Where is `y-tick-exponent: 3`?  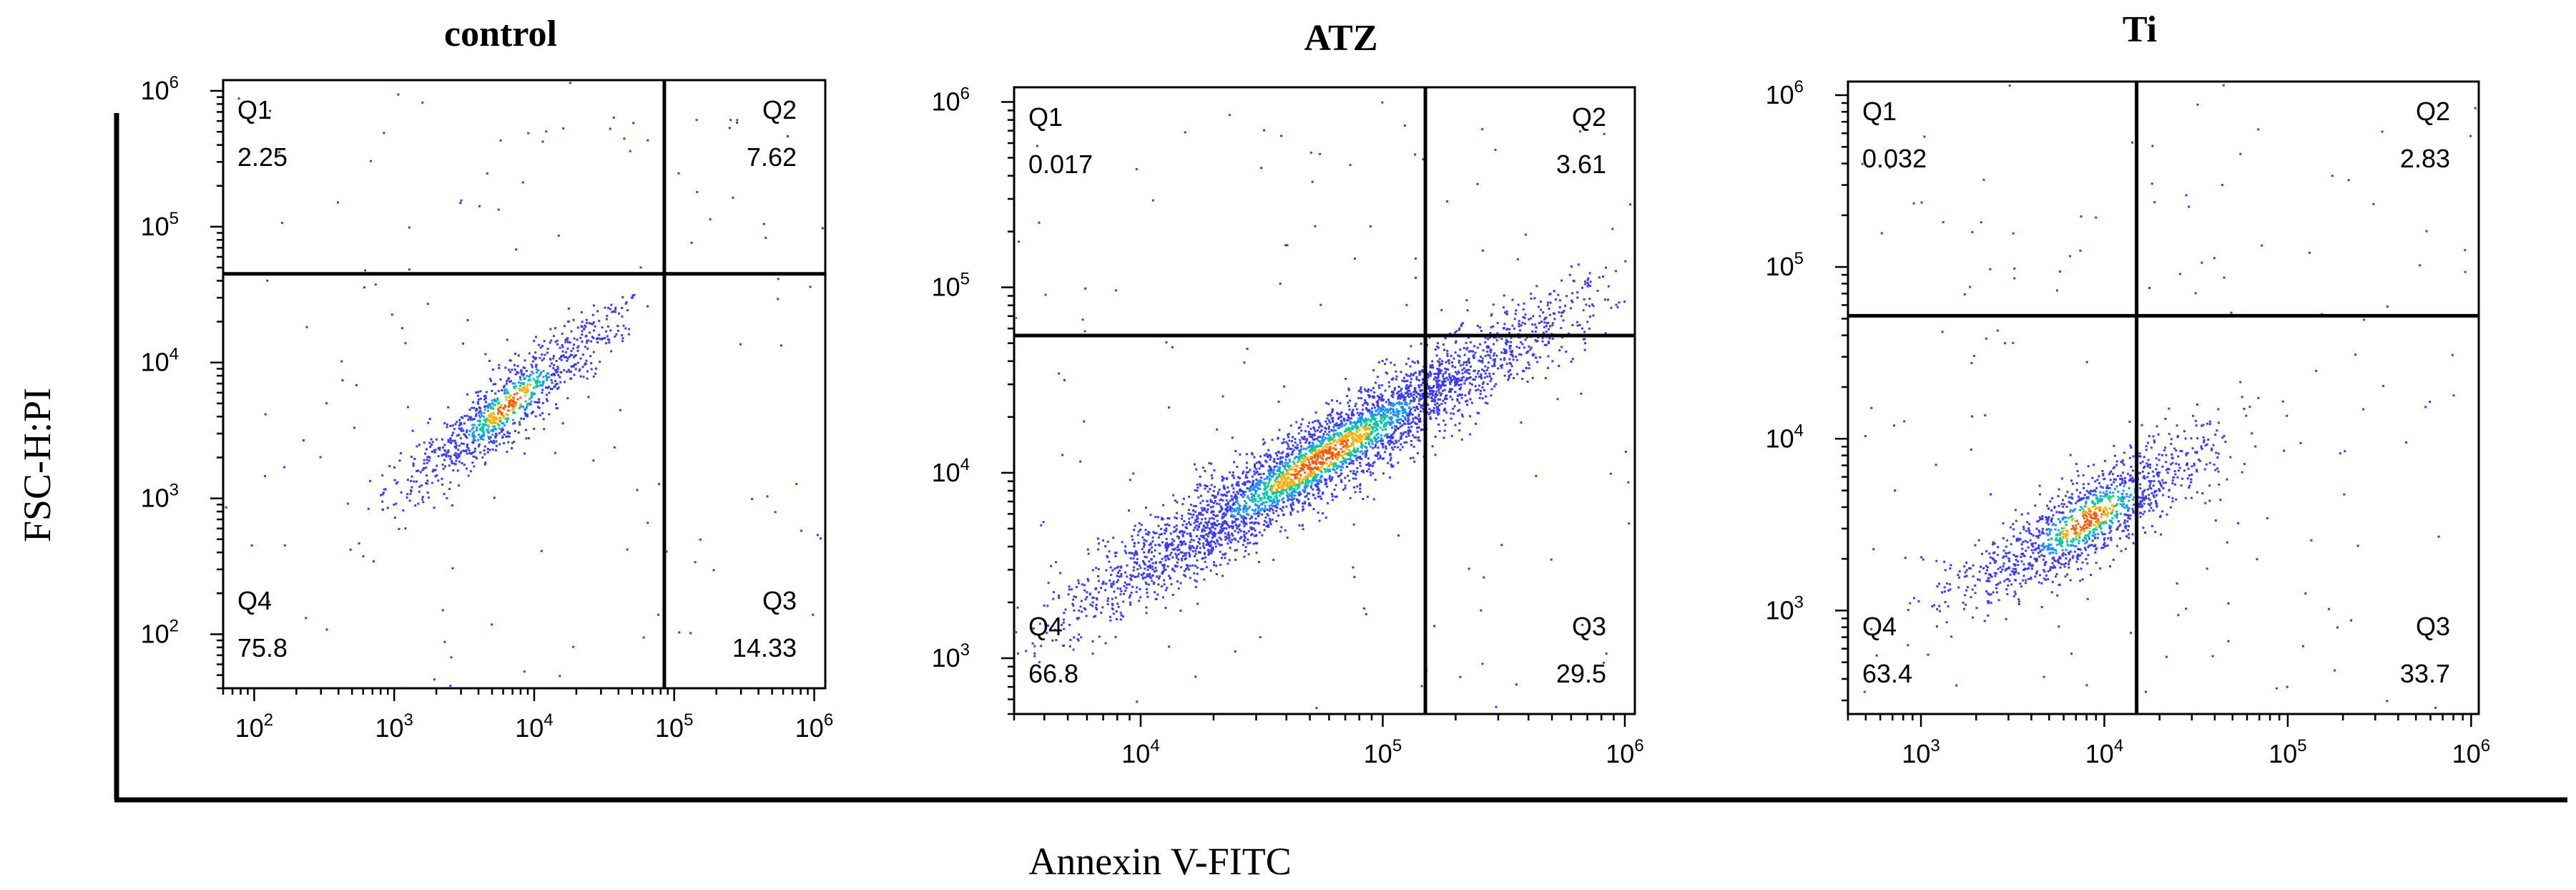 y-tick-exponent: 3 is located at coordinates (174, 490).